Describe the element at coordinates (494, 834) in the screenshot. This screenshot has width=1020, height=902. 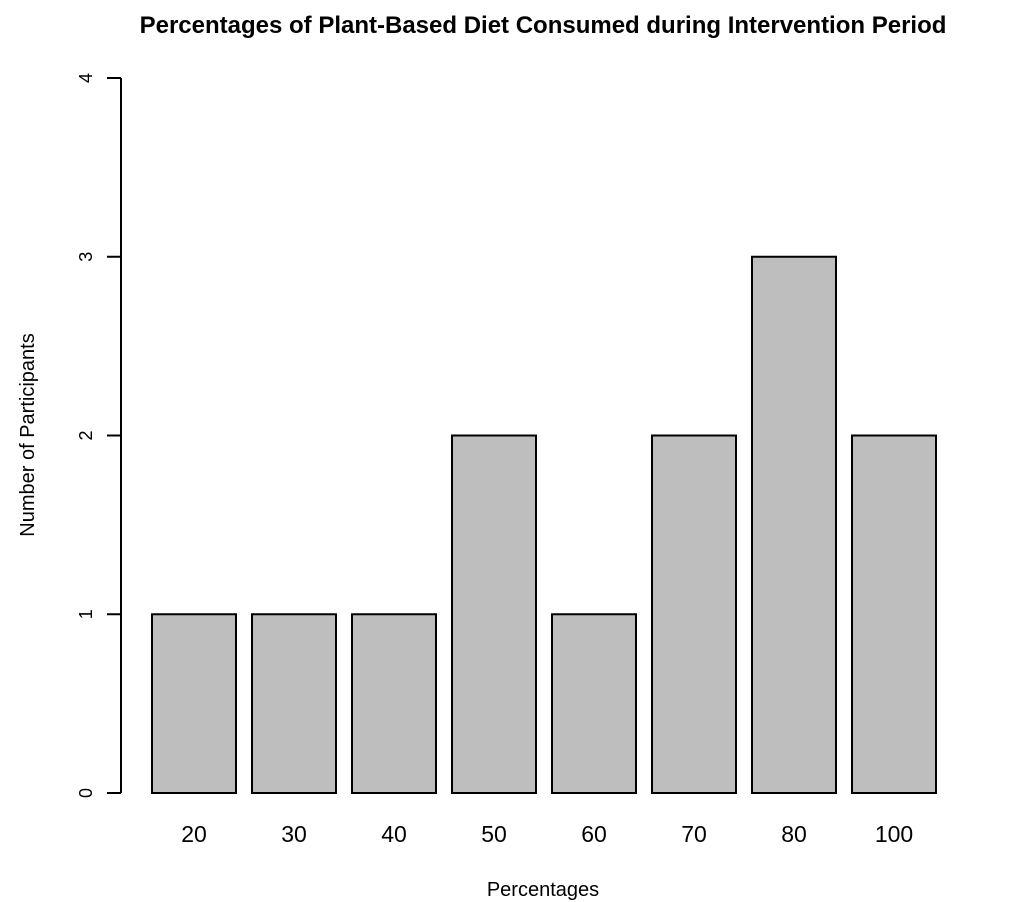
I see `x-tick-label: 50` at that location.